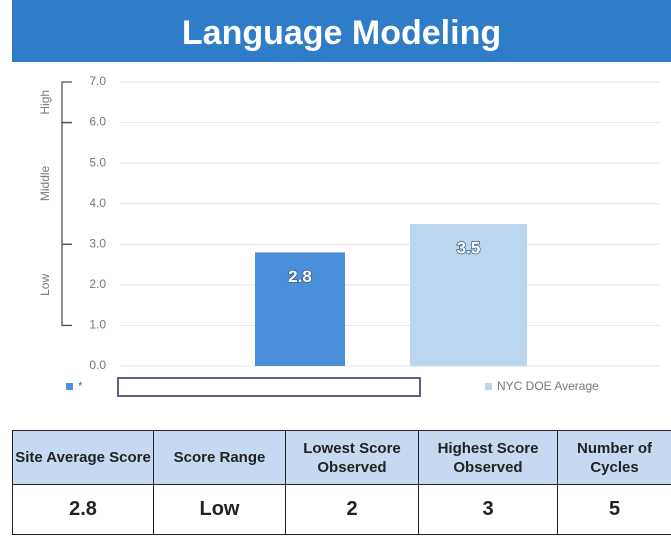  What do you see at coordinates (219, 457) in the screenshot?
I see `header-cell: Score Range` at bounding box center [219, 457].